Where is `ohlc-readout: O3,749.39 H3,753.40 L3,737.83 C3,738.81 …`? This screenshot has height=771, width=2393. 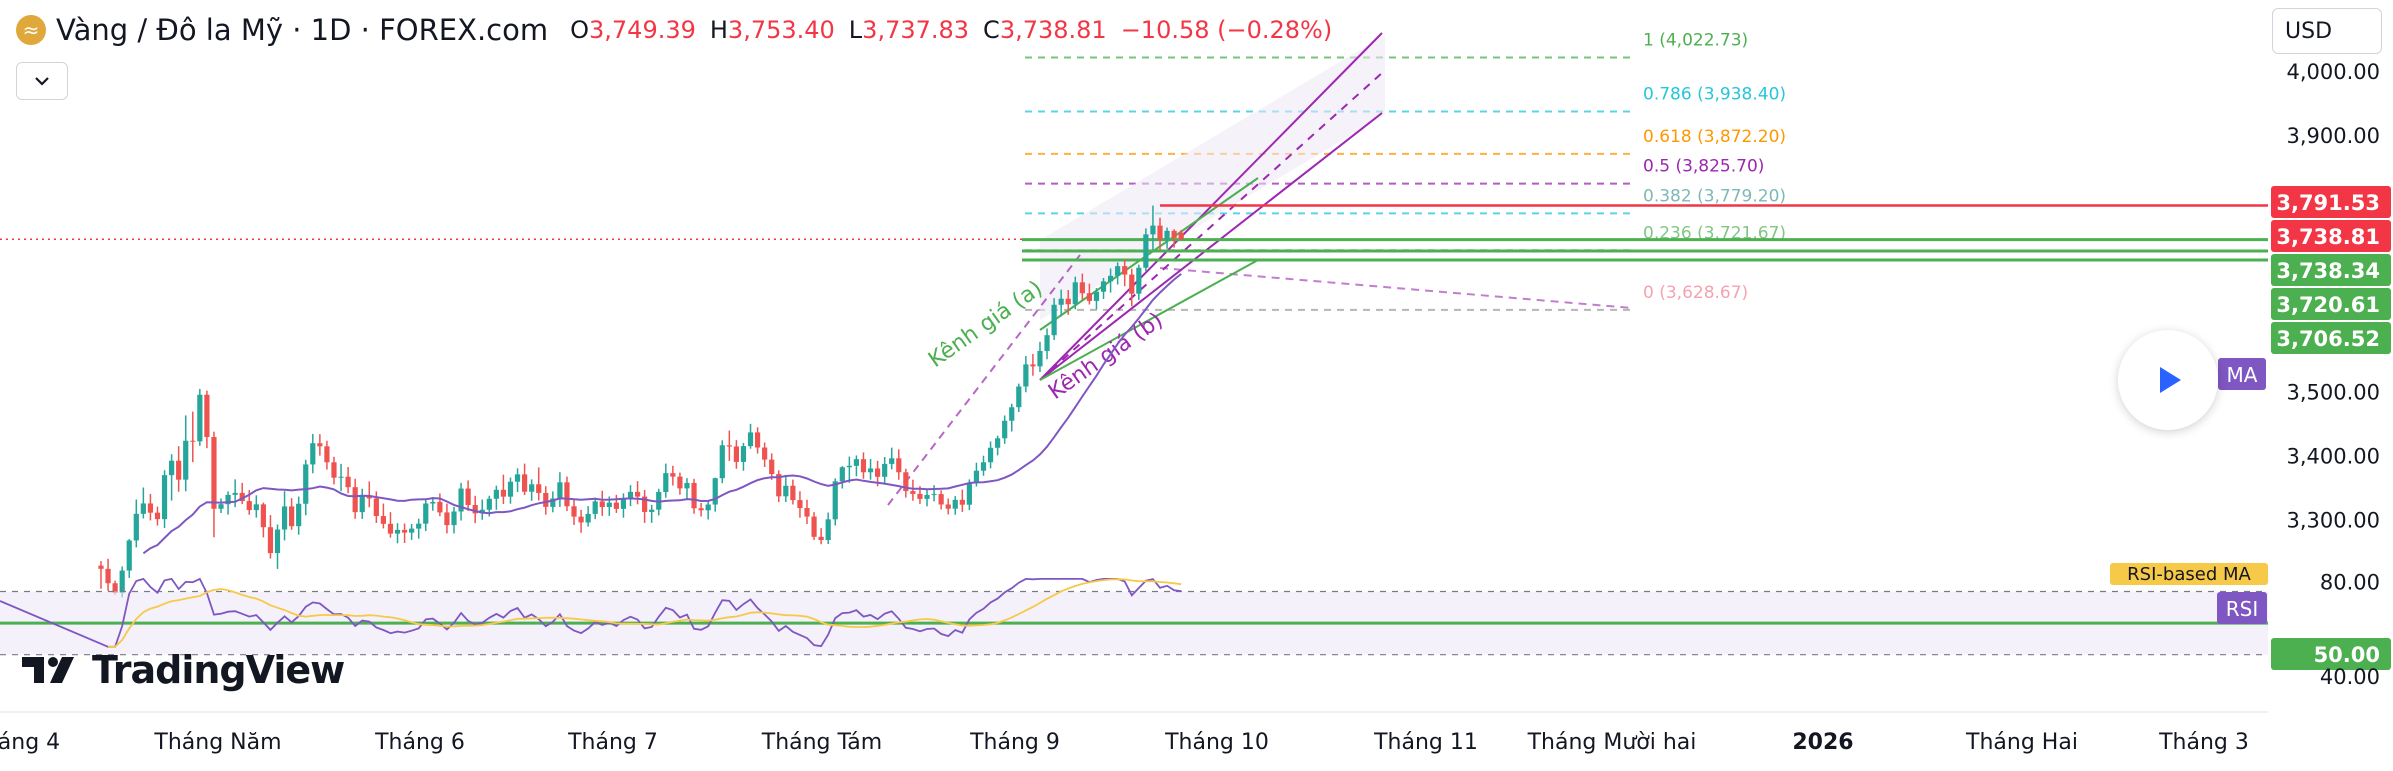
ohlc-readout: O3,749.39 H3,753.40 L3,737.83 C3,738.81 … is located at coordinates (951, 30).